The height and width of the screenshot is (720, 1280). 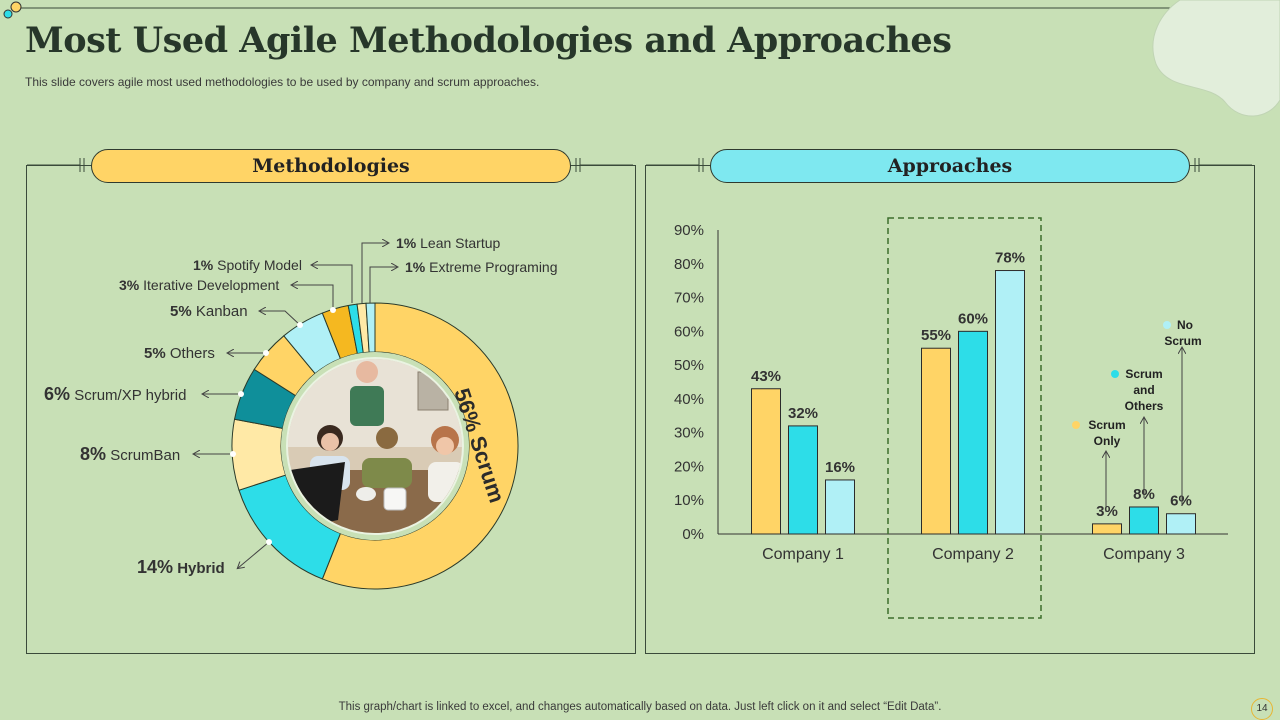 What do you see at coordinates (1106, 433) in the screenshot?
I see `legend-scrum-only: Scrum Only` at bounding box center [1106, 433].